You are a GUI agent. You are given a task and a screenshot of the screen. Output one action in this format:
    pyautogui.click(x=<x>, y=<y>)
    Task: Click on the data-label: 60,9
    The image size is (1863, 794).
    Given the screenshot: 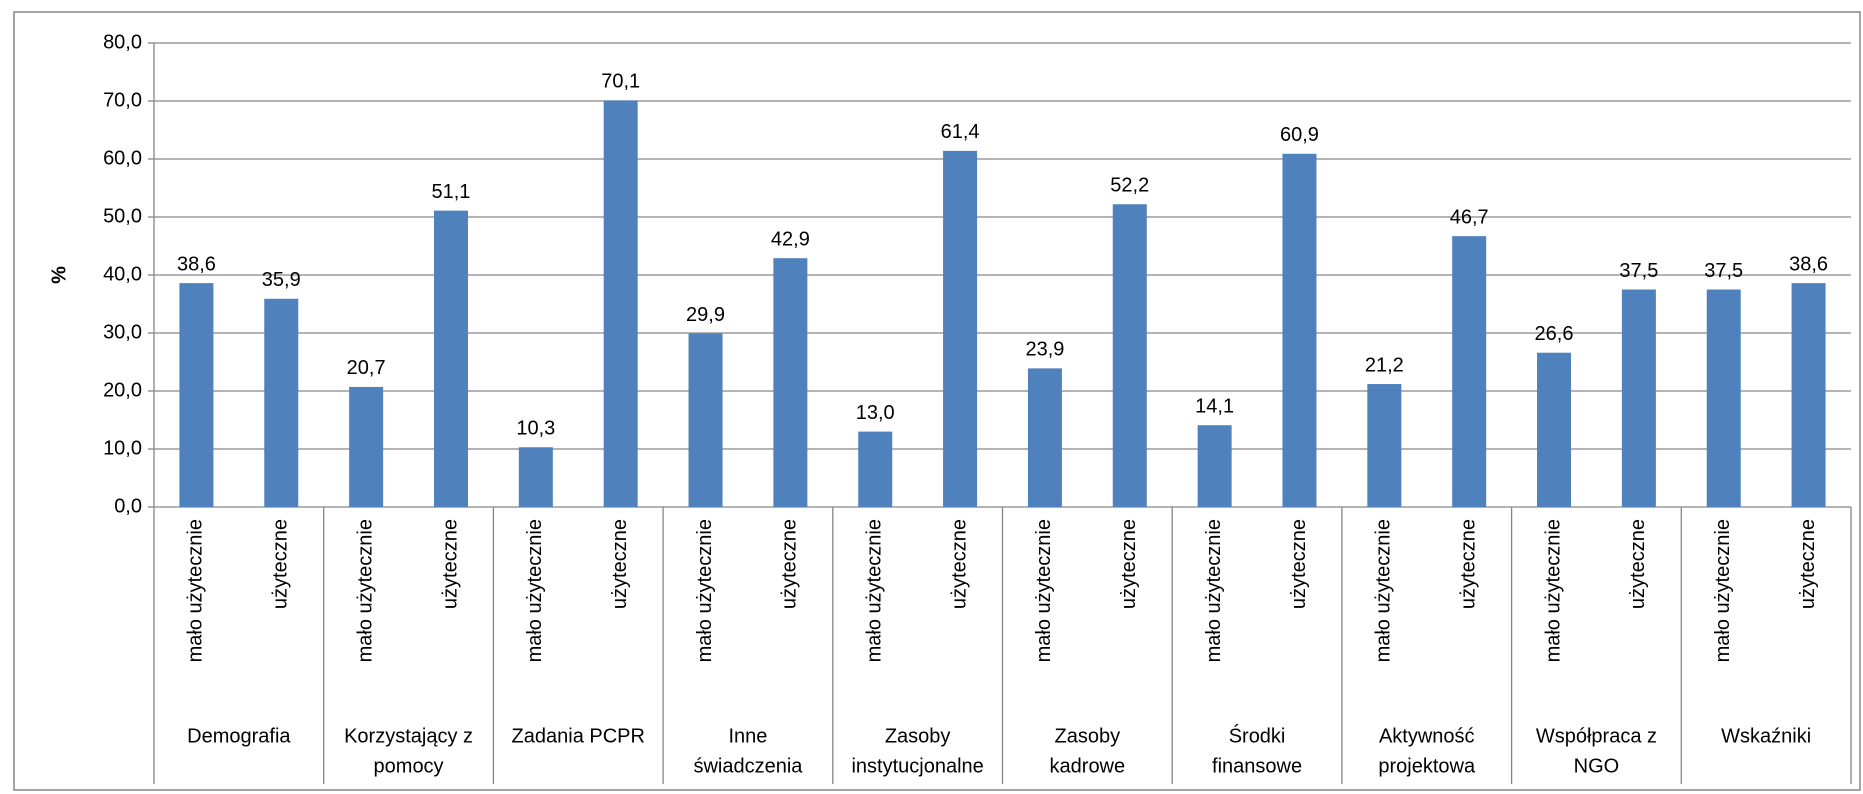 What is the action you would take?
    pyautogui.click(x=1299, y=135)
    